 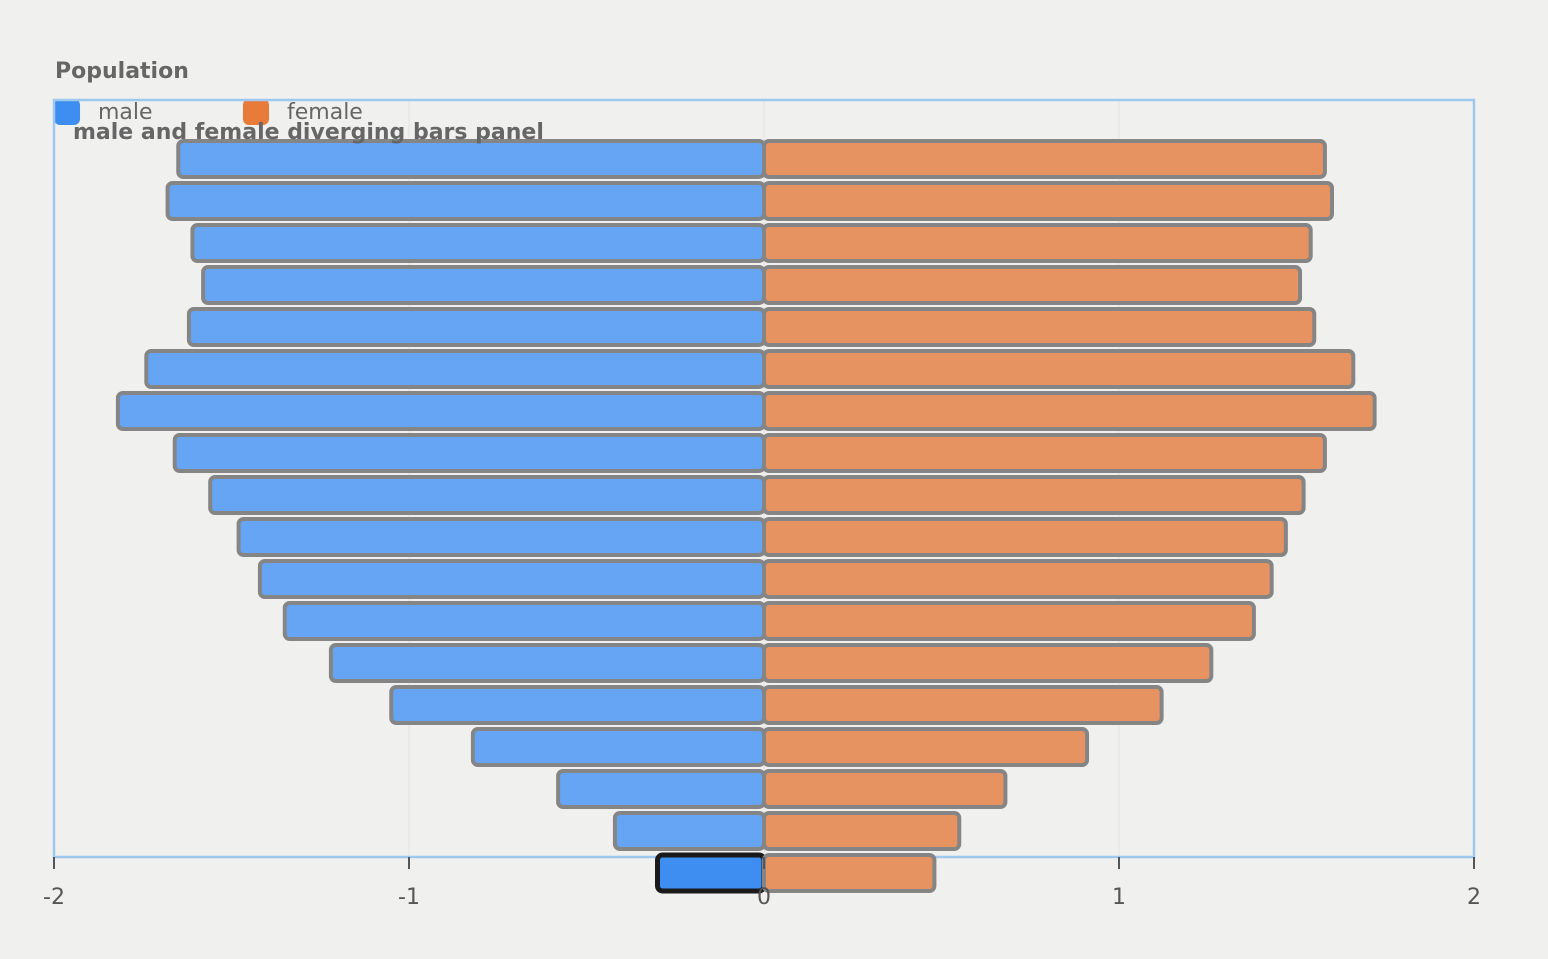 I want to click on x-tick-label: 0, so click(x=764, y=897).